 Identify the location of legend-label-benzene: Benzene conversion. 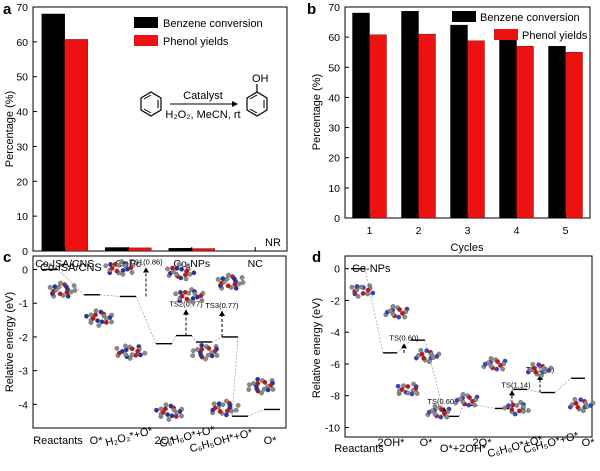
(213, 24).